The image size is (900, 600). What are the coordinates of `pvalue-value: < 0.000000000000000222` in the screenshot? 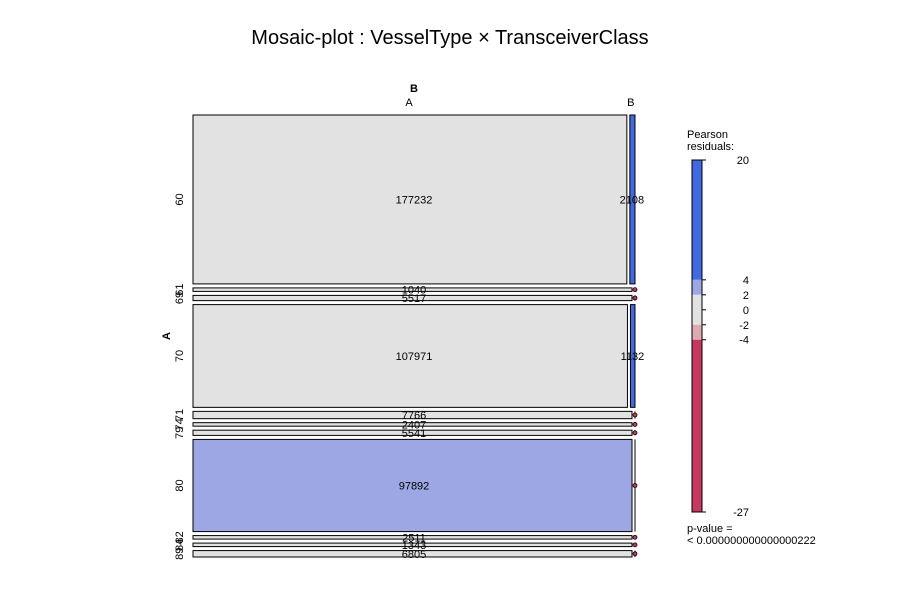 It's located at (751, 541).